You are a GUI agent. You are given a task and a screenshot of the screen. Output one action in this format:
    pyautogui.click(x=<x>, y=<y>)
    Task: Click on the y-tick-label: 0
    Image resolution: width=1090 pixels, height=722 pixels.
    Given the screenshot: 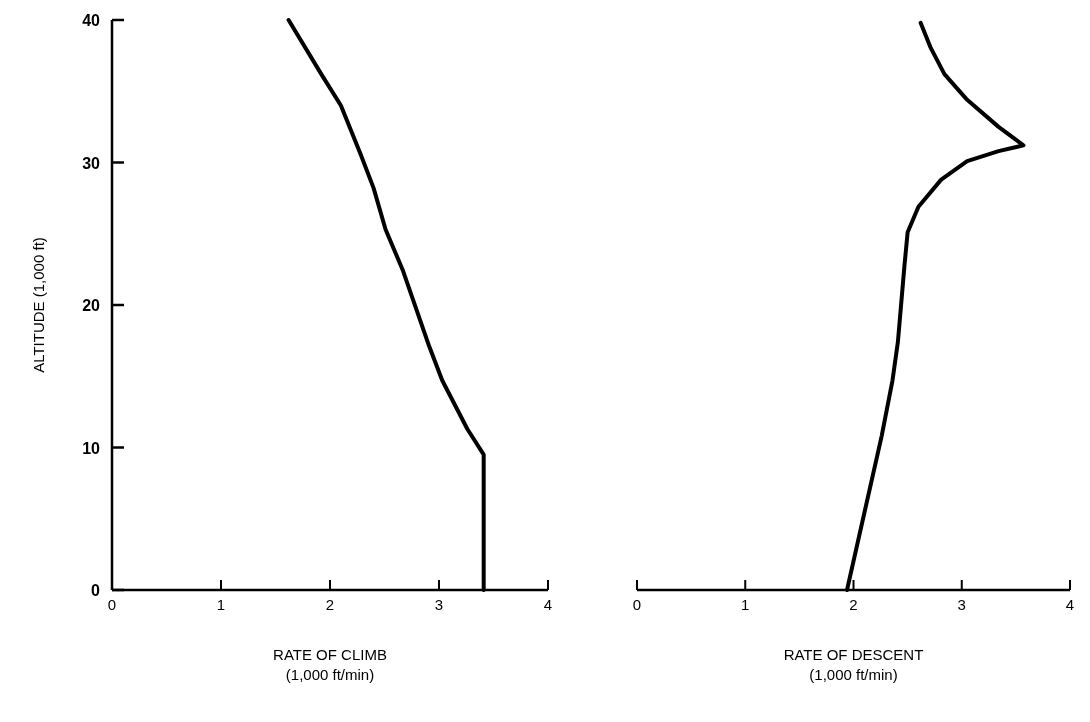 What is the action you would take?
    pyautogui.click(x=96, y=590)
    